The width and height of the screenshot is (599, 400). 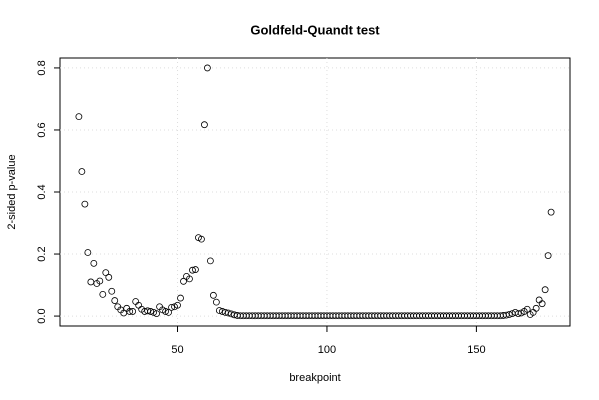 What do you see at coordinates (314, 378) in the screenshot?
I see `x-axis-label: breakpoint` at bounding box center [314, 378].